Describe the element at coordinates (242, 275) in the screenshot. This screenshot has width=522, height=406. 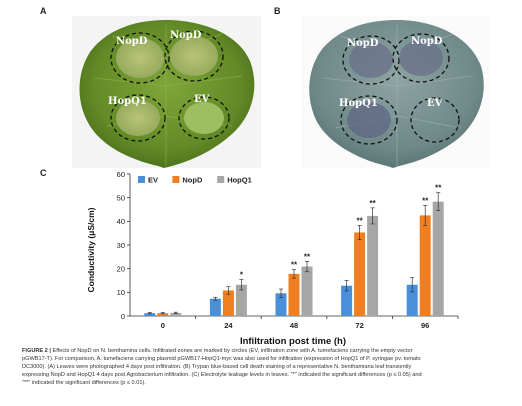
I see `significance-marker: *` at that location.